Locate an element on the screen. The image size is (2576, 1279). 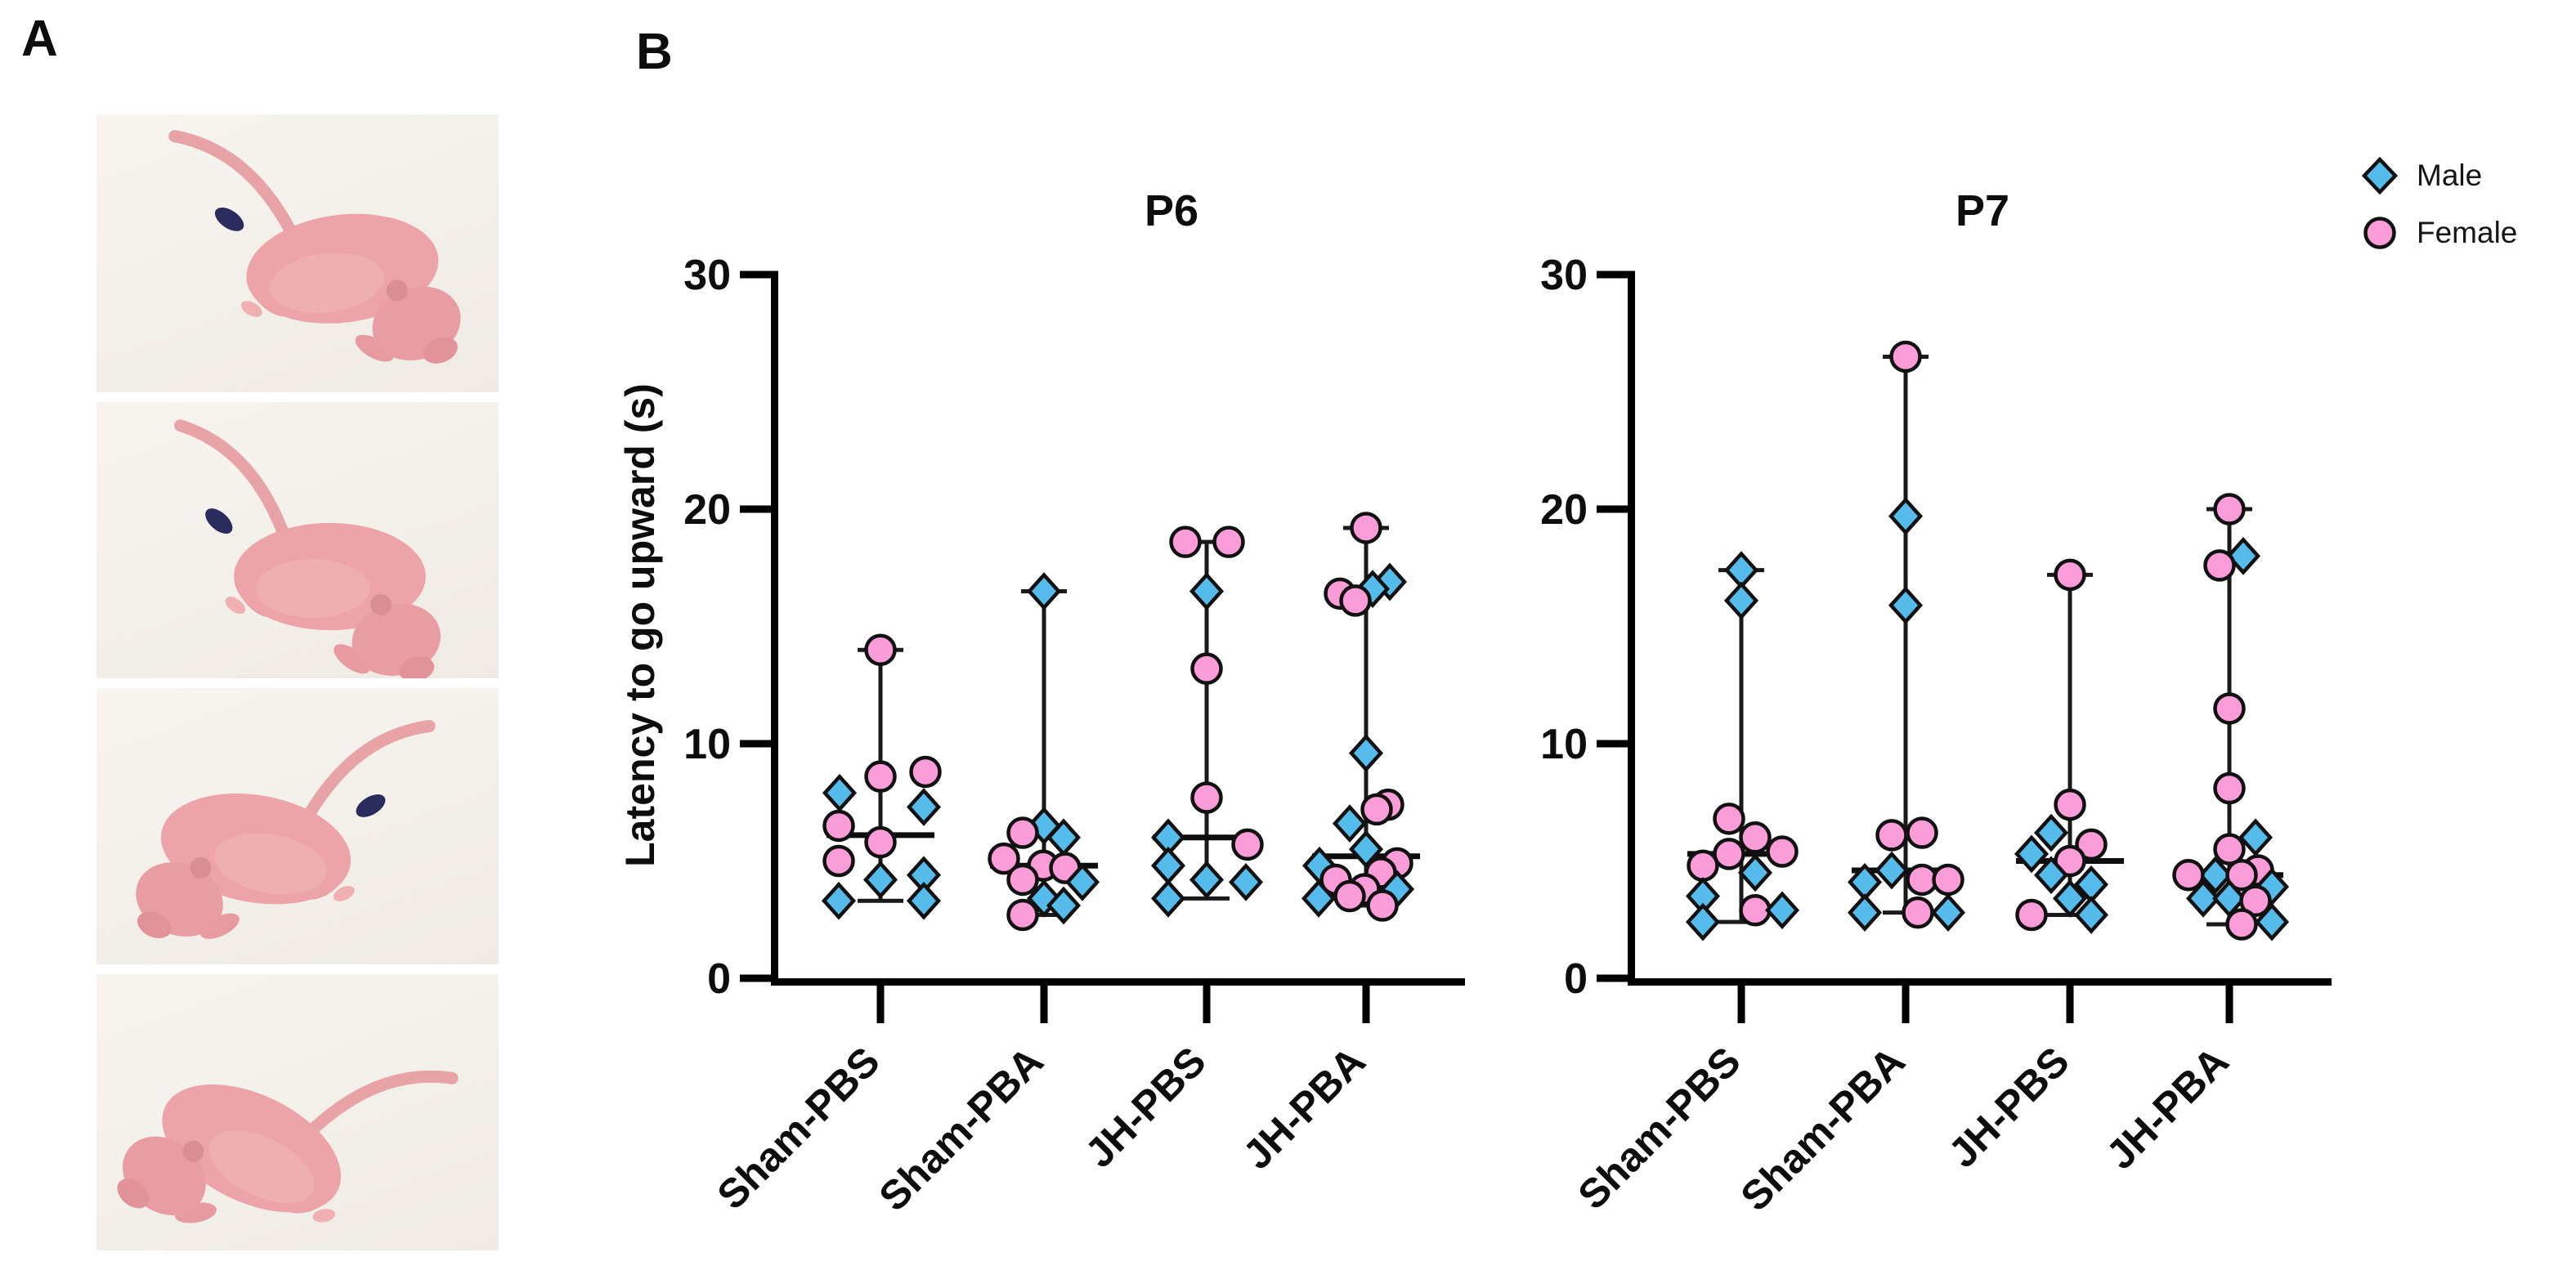
chart-title: P7 is located at coordinates (1982, 211).